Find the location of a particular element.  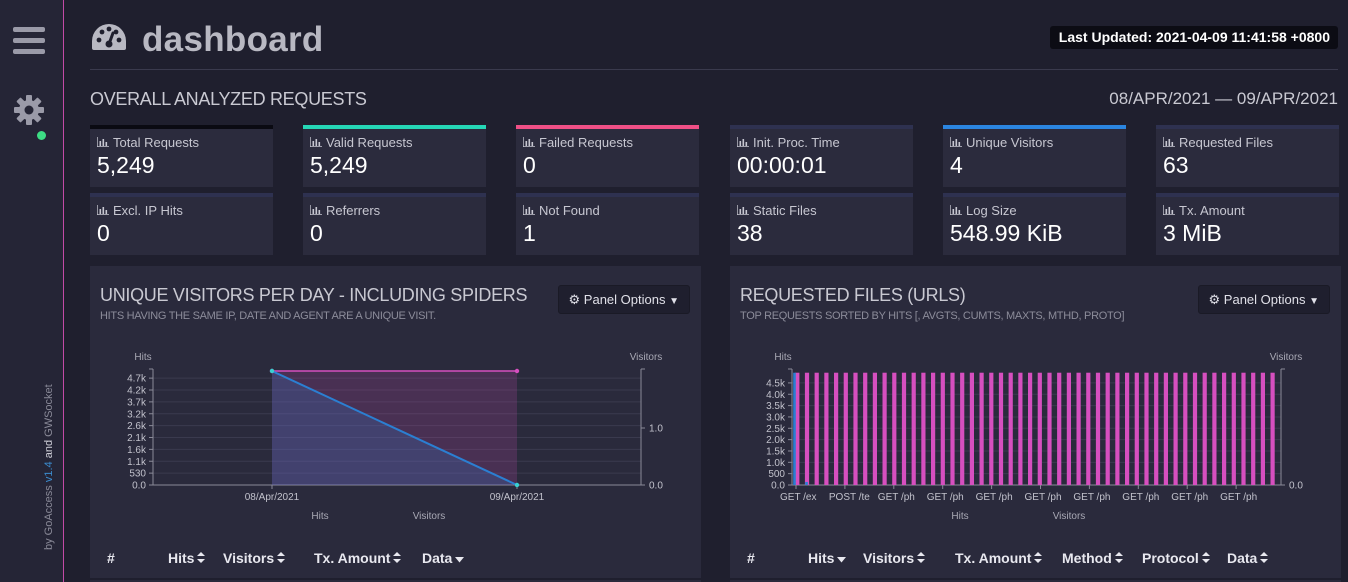

stat-card-label: Failed Requests is located at coordinates (577, 142).